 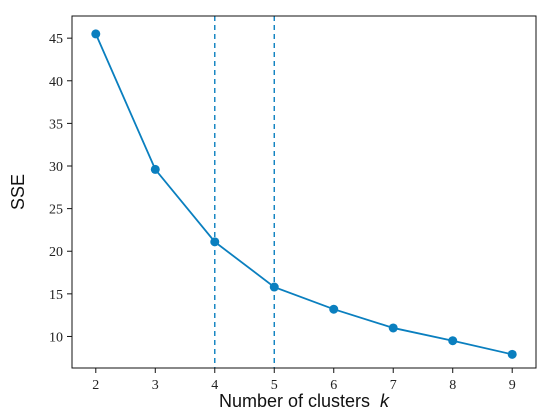 What do you see at coordinates (56, 82) in the screenshot?
I see `y-tick-label: 40` at bounding box center [56, 82].